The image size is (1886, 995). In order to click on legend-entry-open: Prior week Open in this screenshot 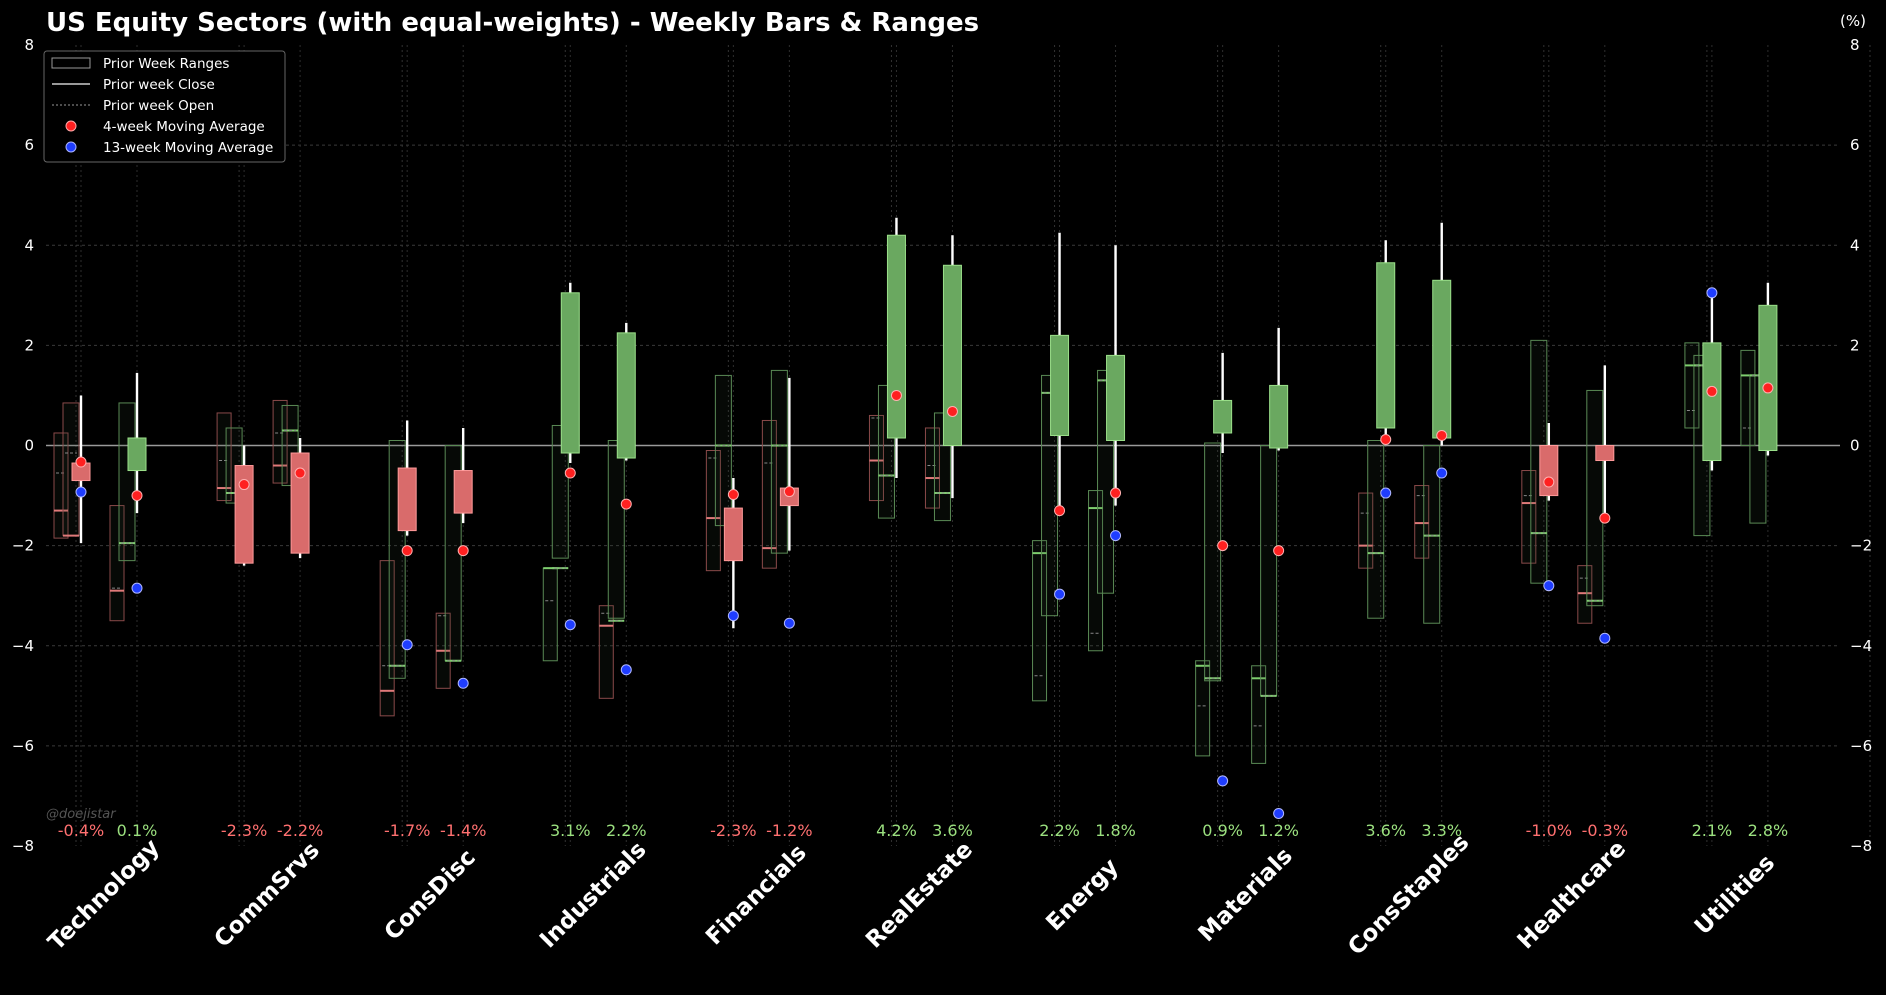, I will do `click(158, 106)`.